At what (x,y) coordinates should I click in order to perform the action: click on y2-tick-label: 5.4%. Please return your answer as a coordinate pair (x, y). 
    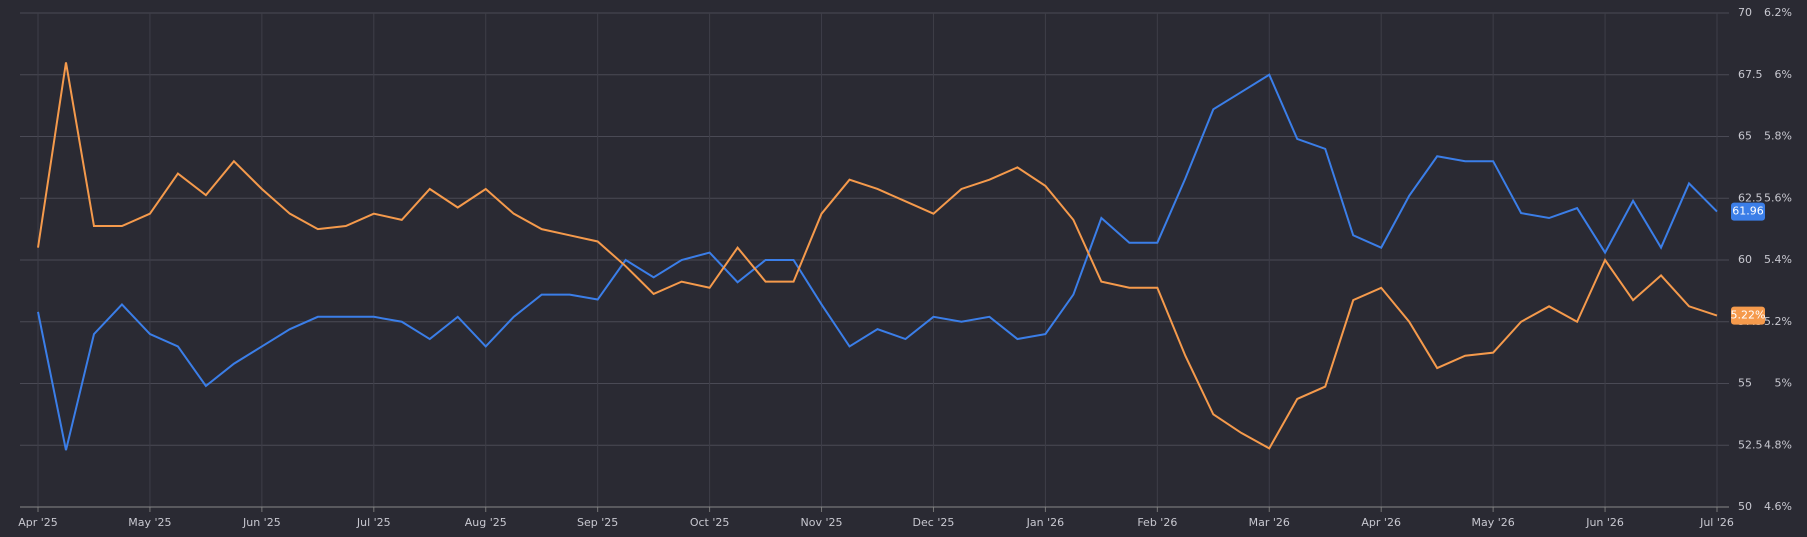
    Looking at the image, I should click on (1778, 259).